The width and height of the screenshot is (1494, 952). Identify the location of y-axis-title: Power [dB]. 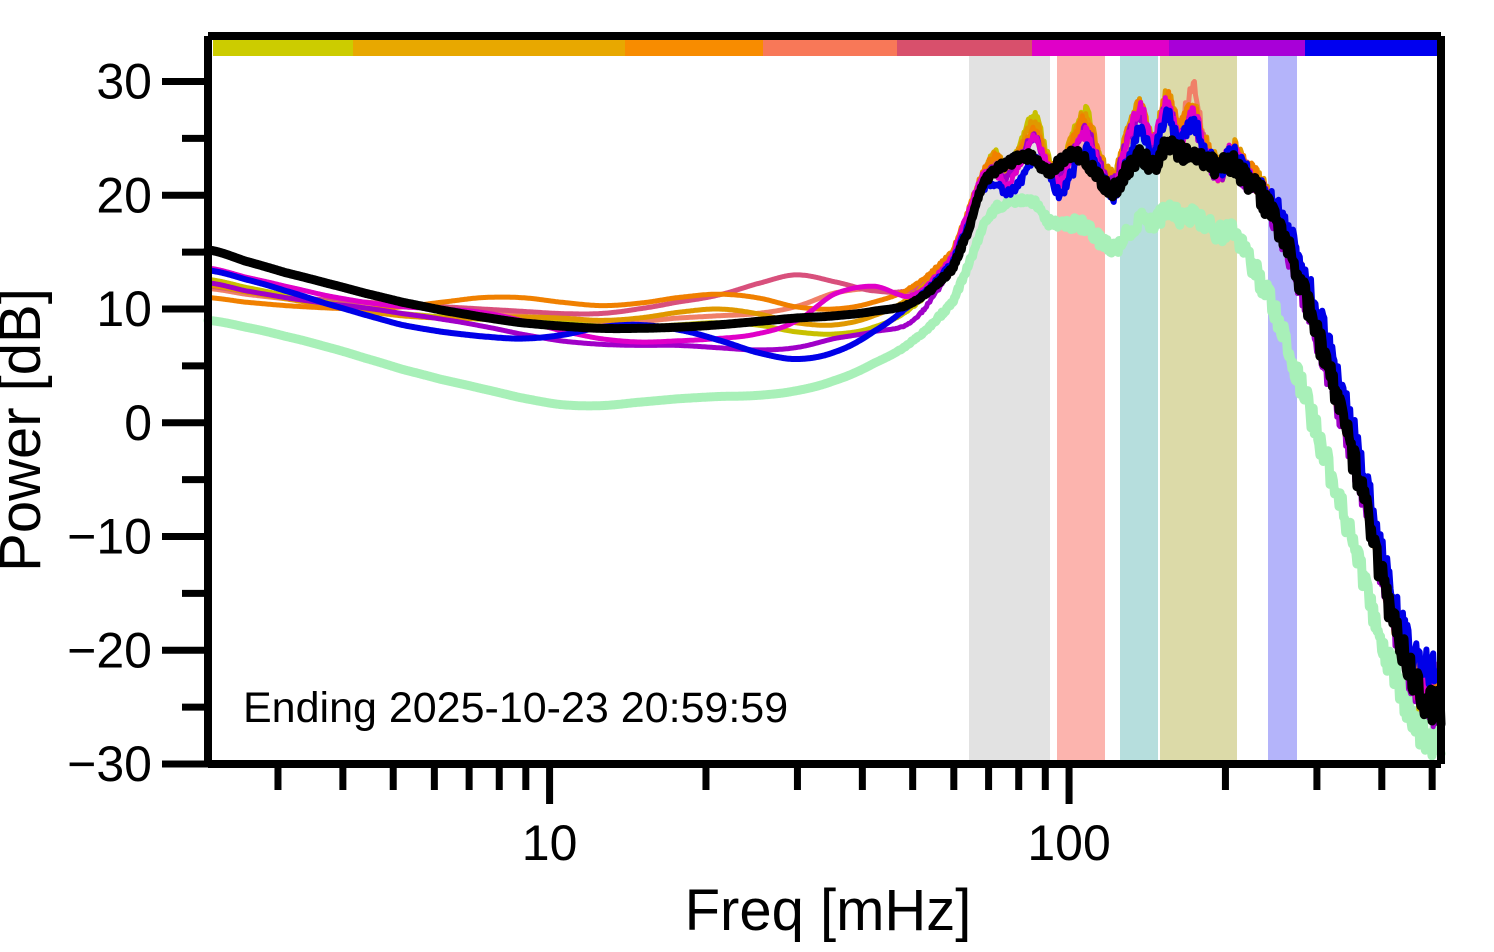
(26, 430).